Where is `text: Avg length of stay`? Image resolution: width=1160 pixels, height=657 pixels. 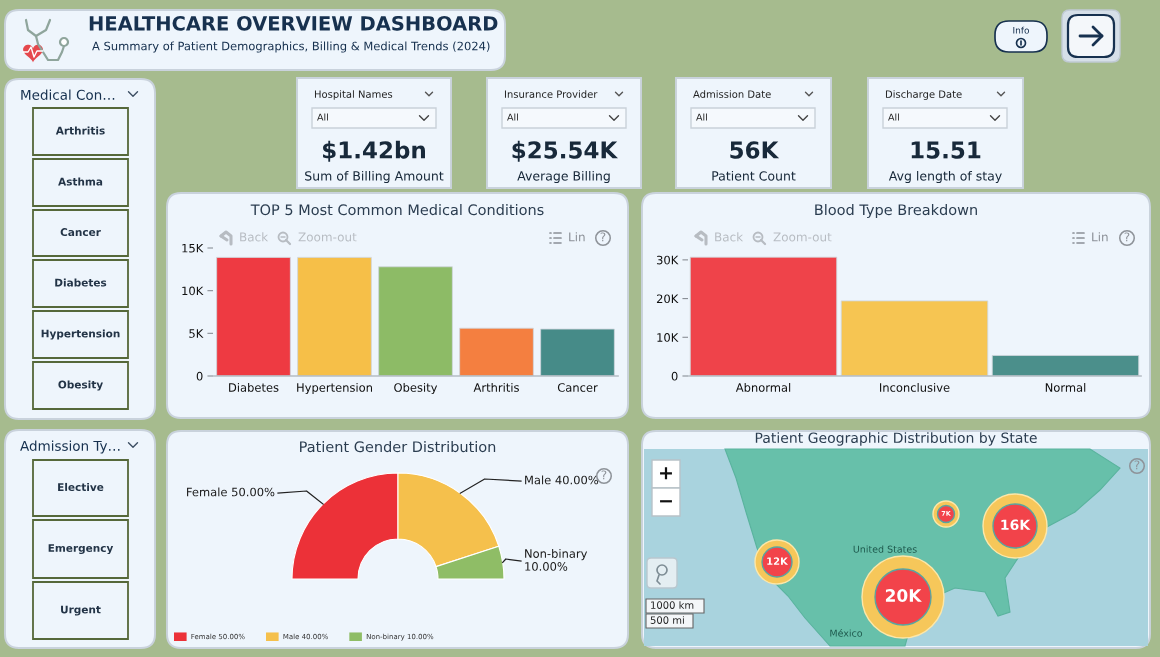 text: Avg length of stay is located at coordinates (945, 177).